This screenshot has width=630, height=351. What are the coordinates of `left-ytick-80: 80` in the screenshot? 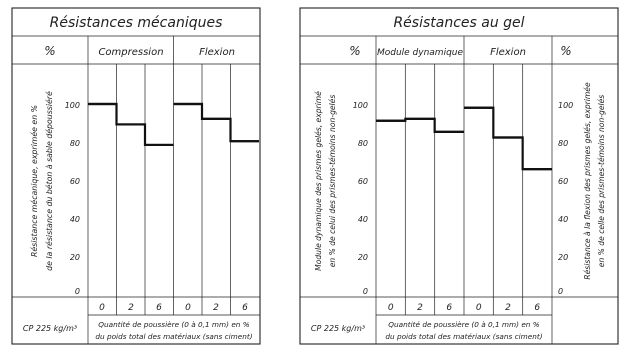 It's located at (75, 143).